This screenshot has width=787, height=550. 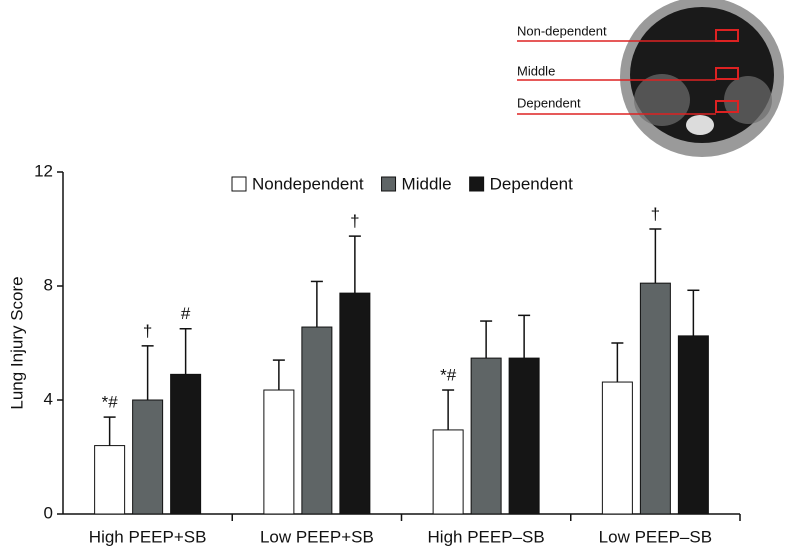 What do you see at coordinates (549, 102) in the screenshot?
I see `roi-label: Dependent` at bounding box center [549, 102].